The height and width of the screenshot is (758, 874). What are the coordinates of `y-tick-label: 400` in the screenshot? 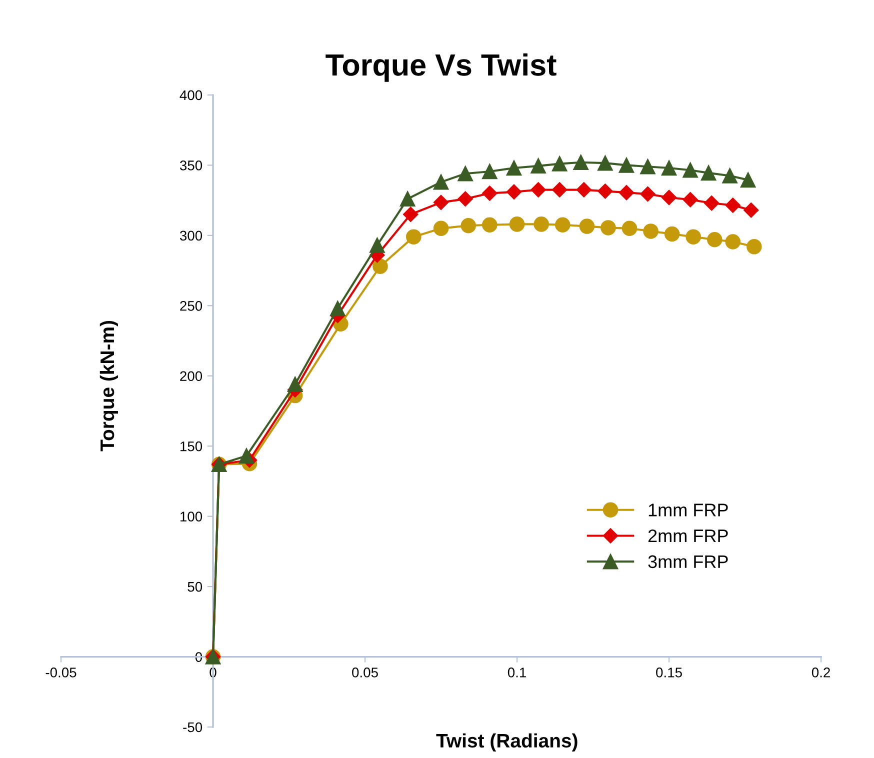 It's located at (191, 95).